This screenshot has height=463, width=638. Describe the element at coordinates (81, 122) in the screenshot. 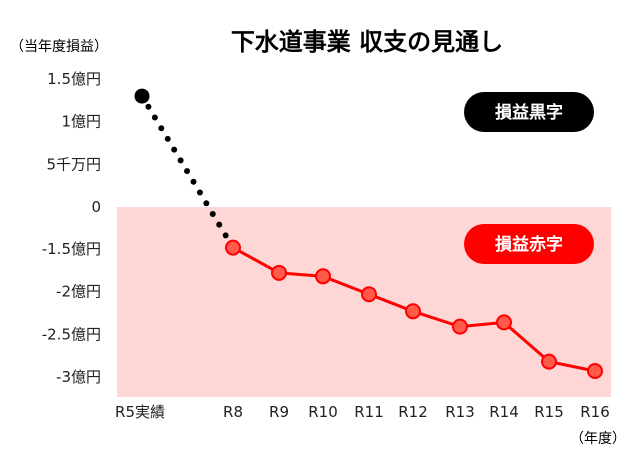

I see `y-tick-label: 1億円` at that location.